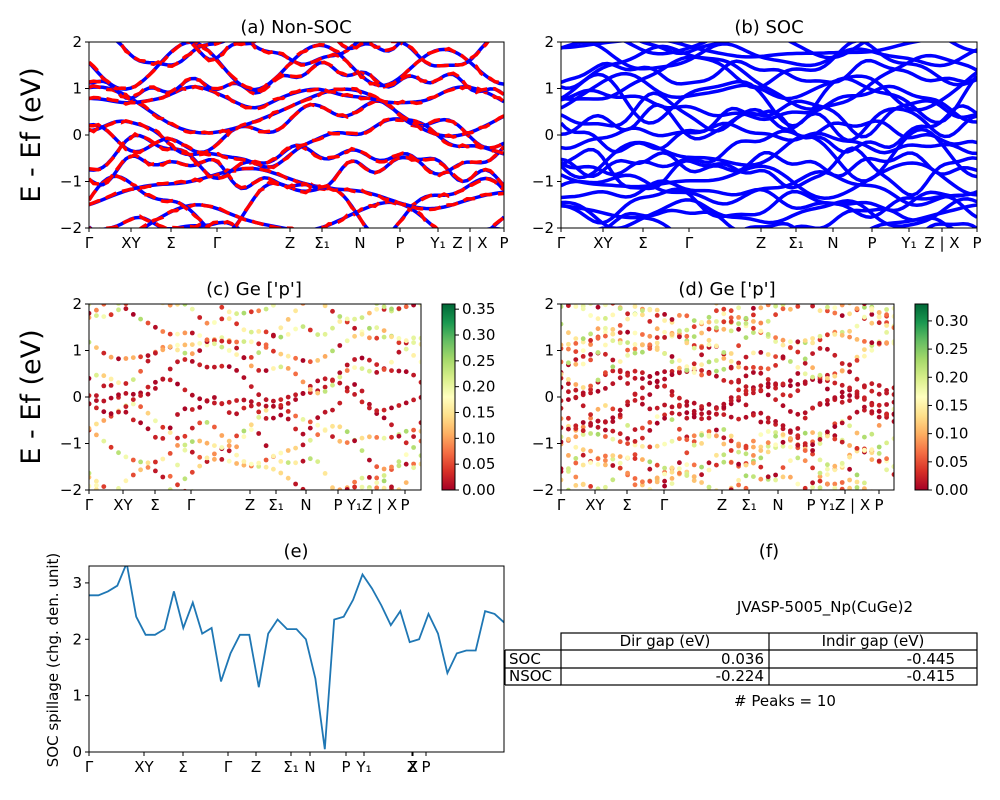  What do you see at coordinates (769, 551) in the screenshot?
I see `panel-f-title: (f)` at bounding box center [769, 551].